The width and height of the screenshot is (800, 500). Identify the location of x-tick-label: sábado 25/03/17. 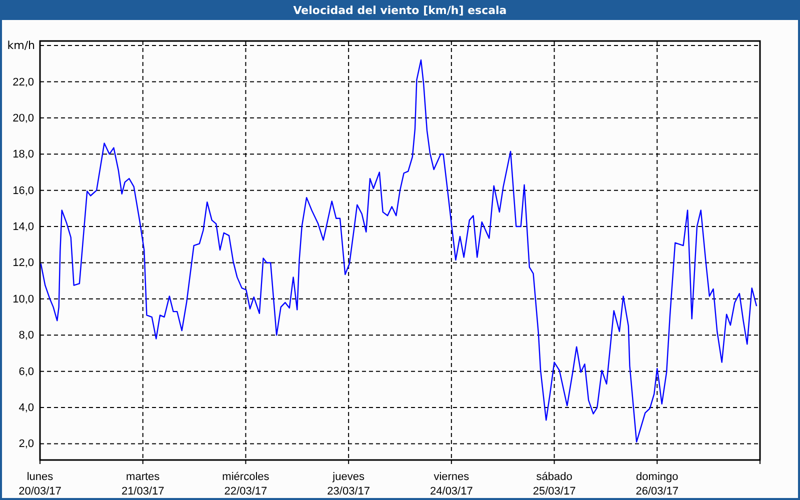
(554, 484).